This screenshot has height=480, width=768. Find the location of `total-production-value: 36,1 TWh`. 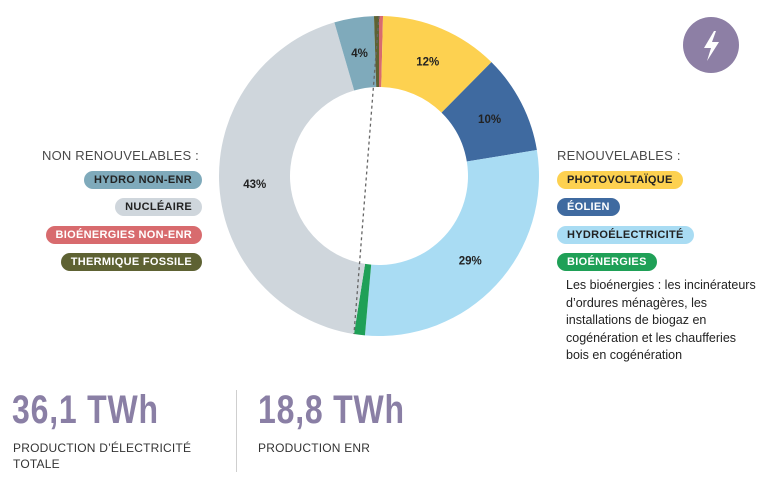

total-production-value: 36,1 TWh is located at coordinates (85, 410).